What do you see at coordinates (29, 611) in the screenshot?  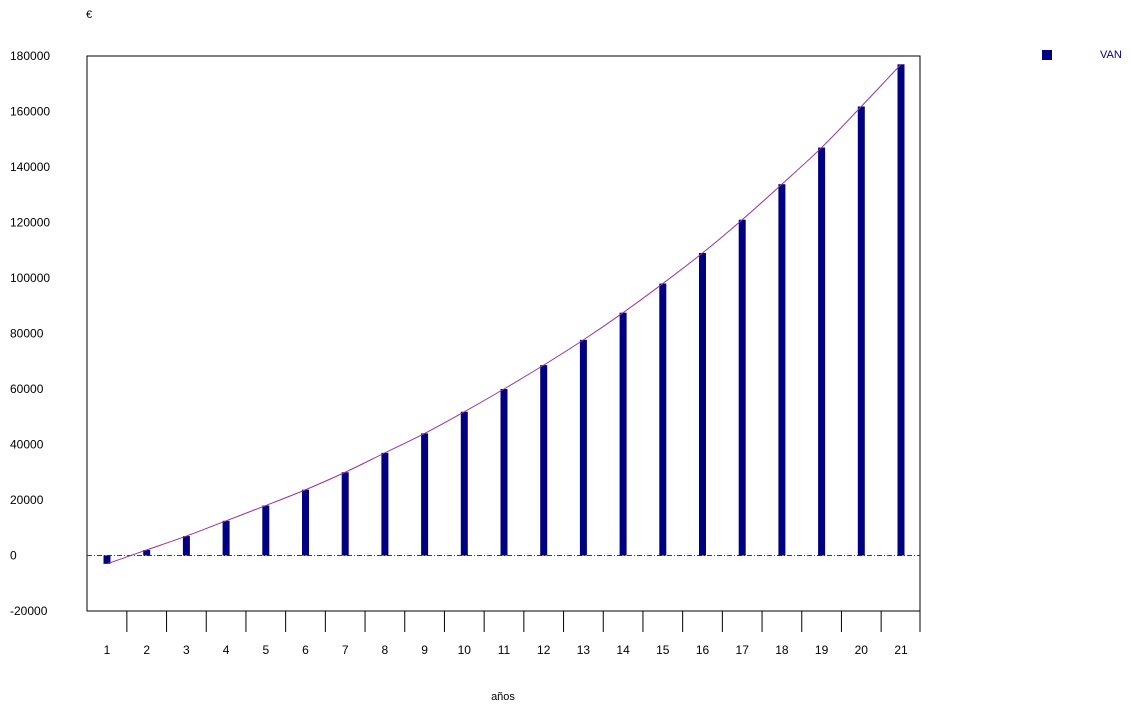 I see `y-tick-label: -20000` at bounding box center [29, 611].